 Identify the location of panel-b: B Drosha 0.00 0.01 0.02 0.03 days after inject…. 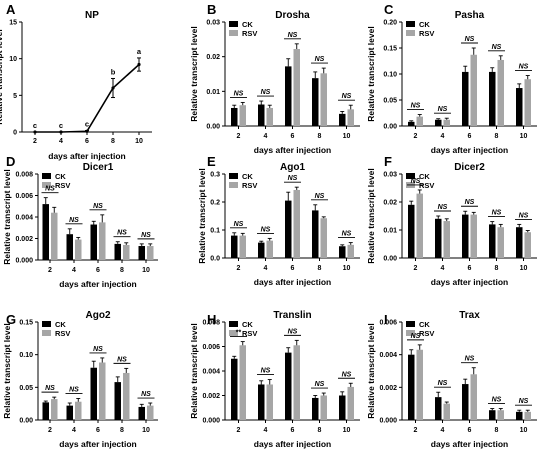
(274, 78).